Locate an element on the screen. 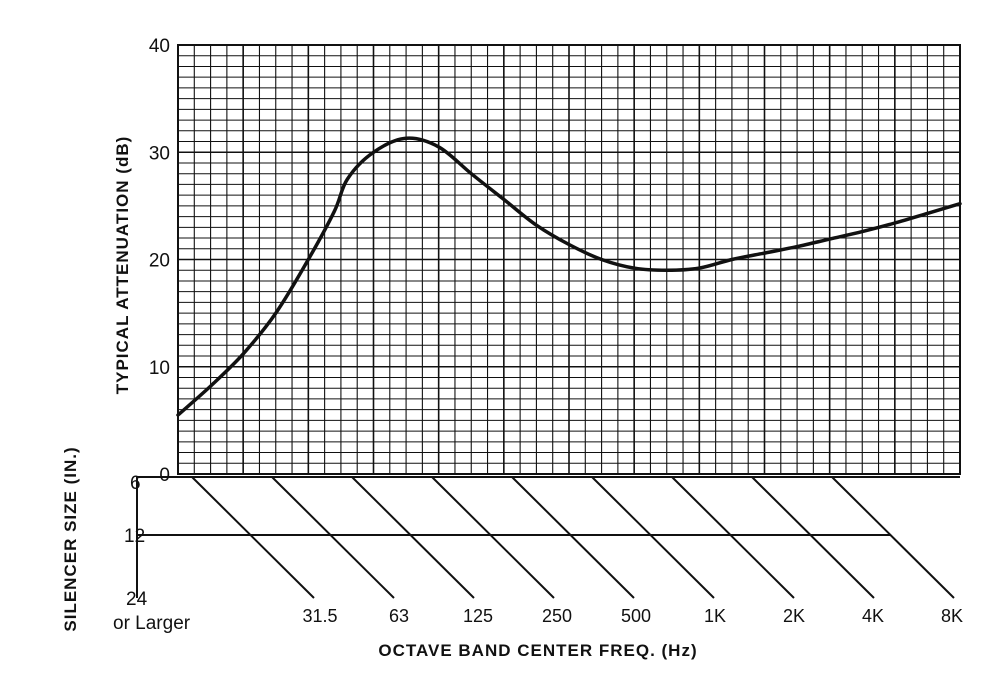  x-tick-label: 2K is located at coordinates (794, 616).